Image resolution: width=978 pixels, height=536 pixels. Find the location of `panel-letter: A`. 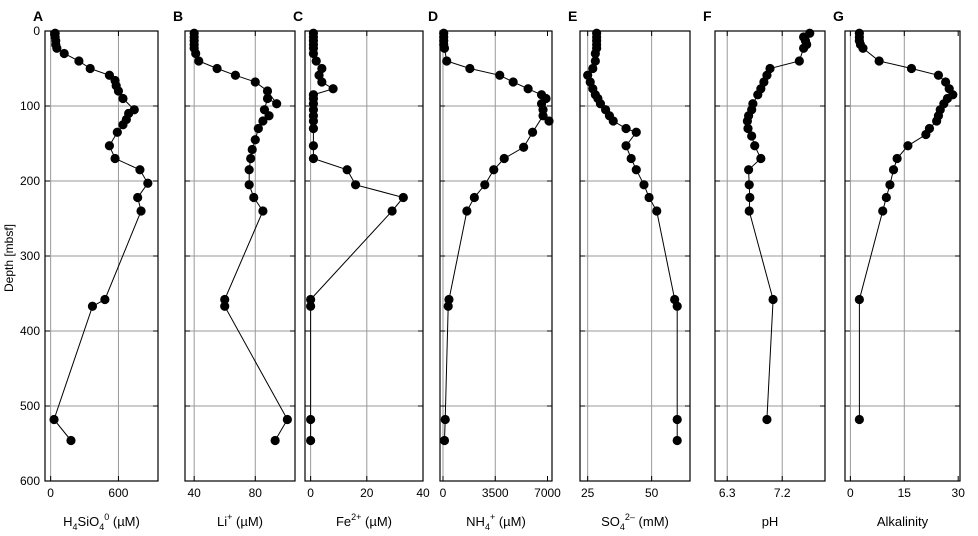

panel-letter: A is located at coordinates (38, 16).